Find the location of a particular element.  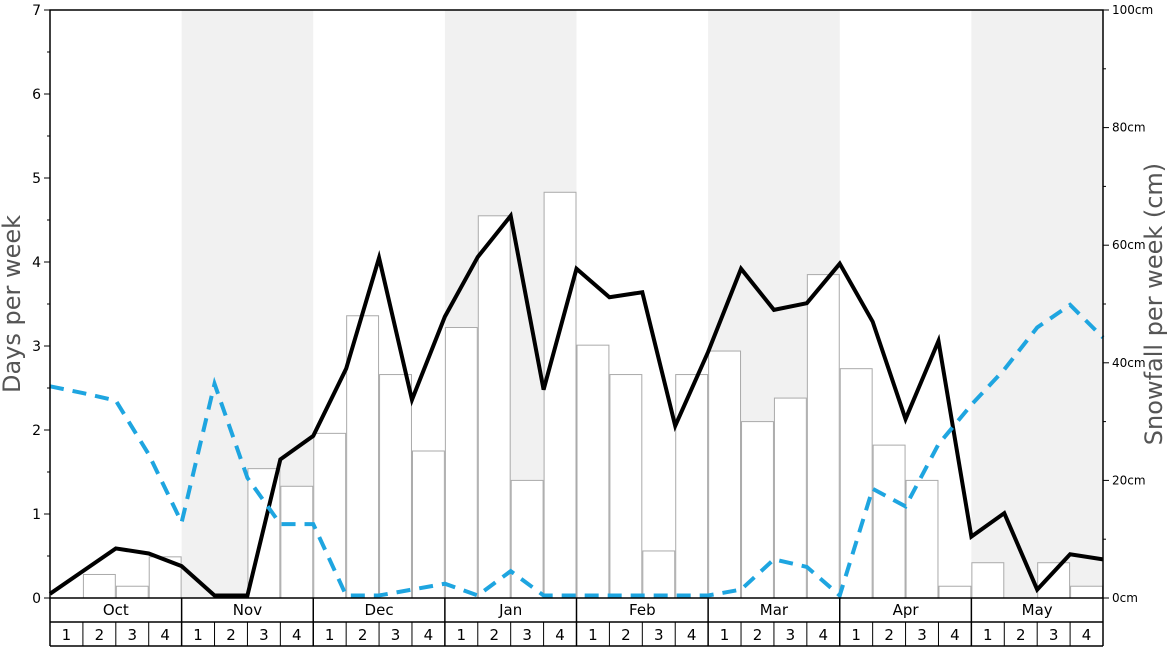

month-label-jan: Jan is located at coordinates (510, 610).